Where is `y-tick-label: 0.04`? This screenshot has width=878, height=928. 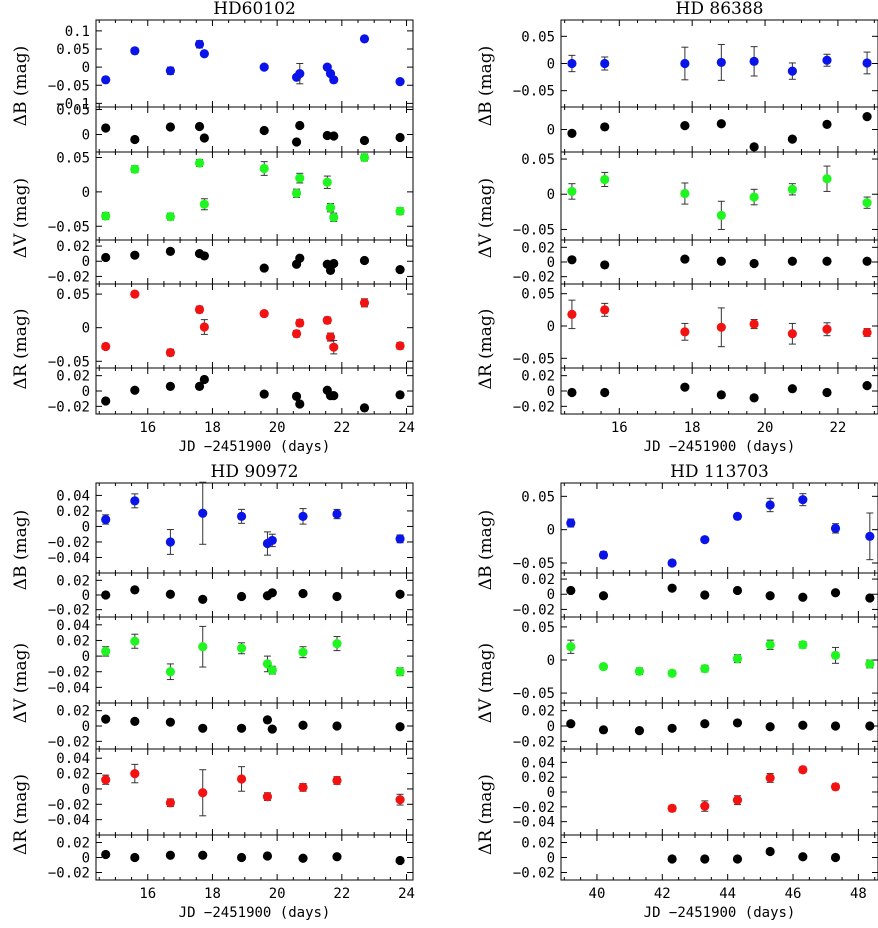
y-tick-label: 0.04 is located at coordinates (538, 763).